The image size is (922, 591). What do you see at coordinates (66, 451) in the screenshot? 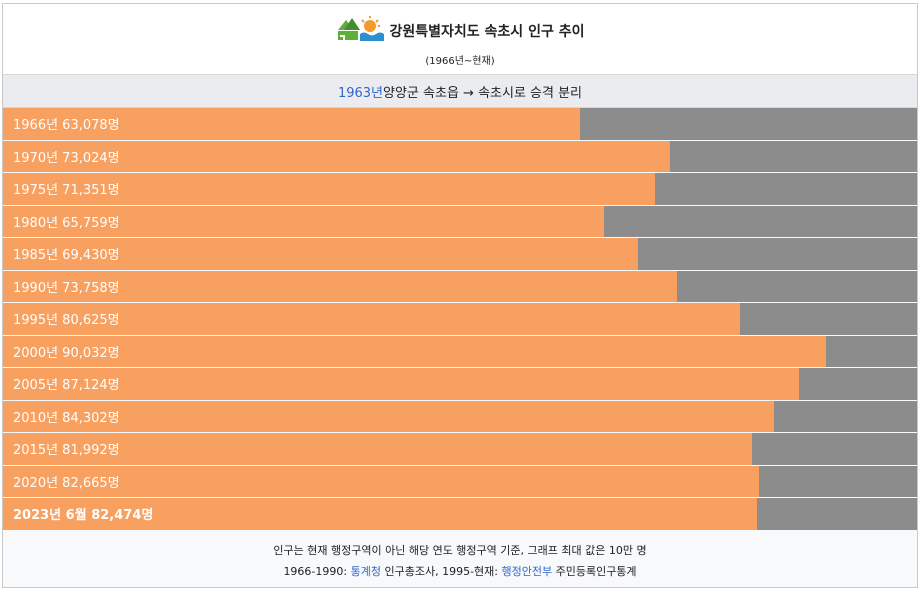
I see `bar-label: 2015년 81,992명` at bounding box center [66, 451].